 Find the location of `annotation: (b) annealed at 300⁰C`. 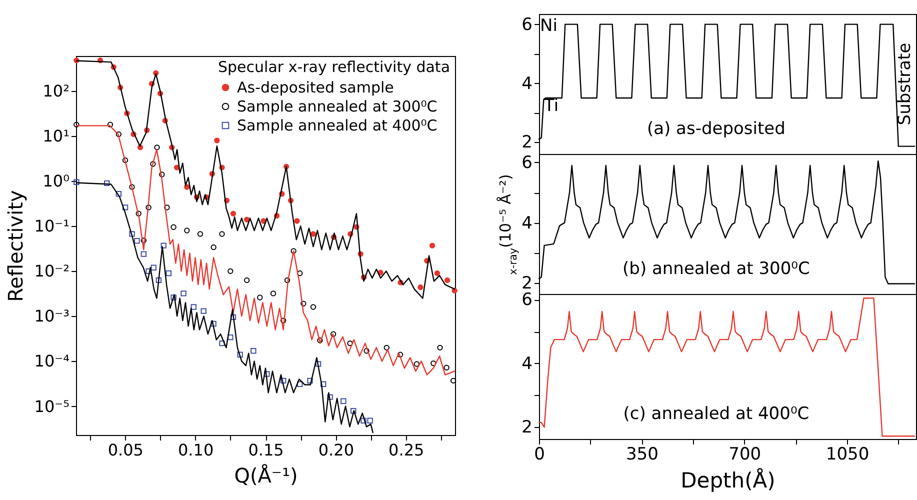

annotation: (b) annealed at 300⁰C is located at coordinates (716, 269).